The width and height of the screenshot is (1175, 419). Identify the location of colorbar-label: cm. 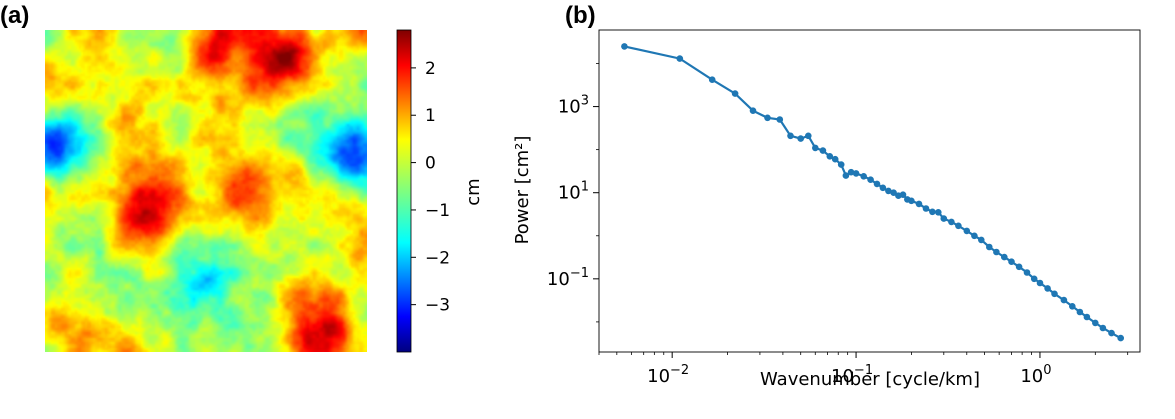
(473, 191).